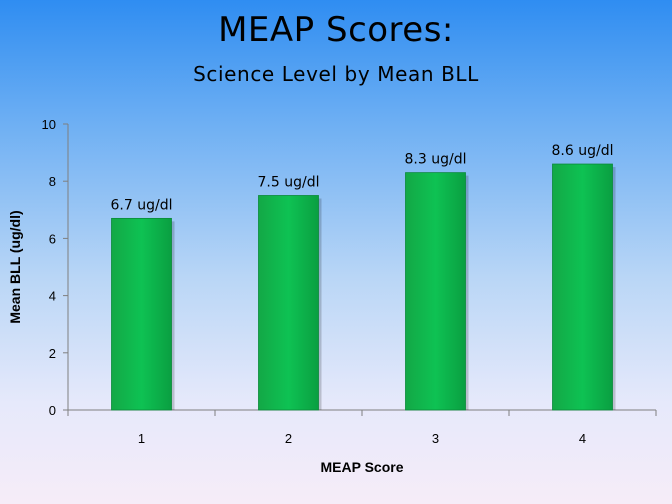  What do you see at coordinates (52, 296) in the screenshot?
I see `y-tick-label: 4` at bounding box center [52, 296].